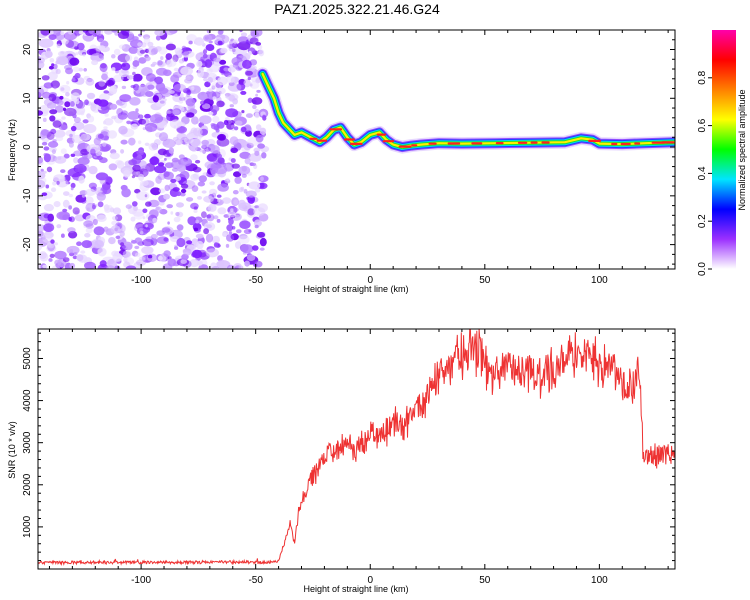 The width and height of the screenshot is (750, 600). What do you see at coordinates (724, 149) in the screenshot?
I see `colorbar-scale` at bounding box center [724, 149].